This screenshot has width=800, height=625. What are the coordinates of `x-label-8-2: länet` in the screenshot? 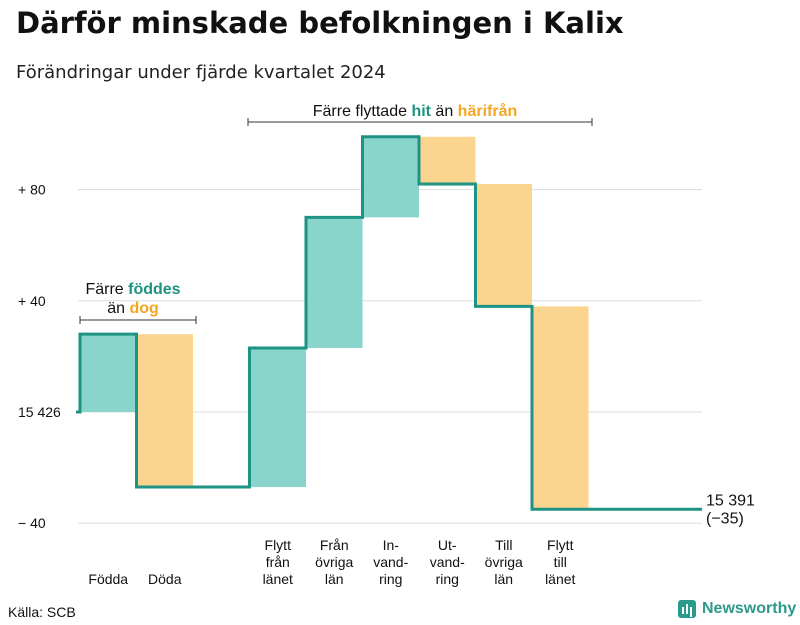 It's located at (560, 579).